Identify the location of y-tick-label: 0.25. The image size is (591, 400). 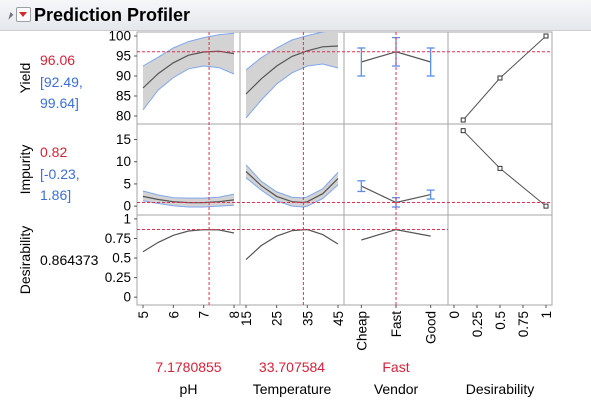
(118, 277).